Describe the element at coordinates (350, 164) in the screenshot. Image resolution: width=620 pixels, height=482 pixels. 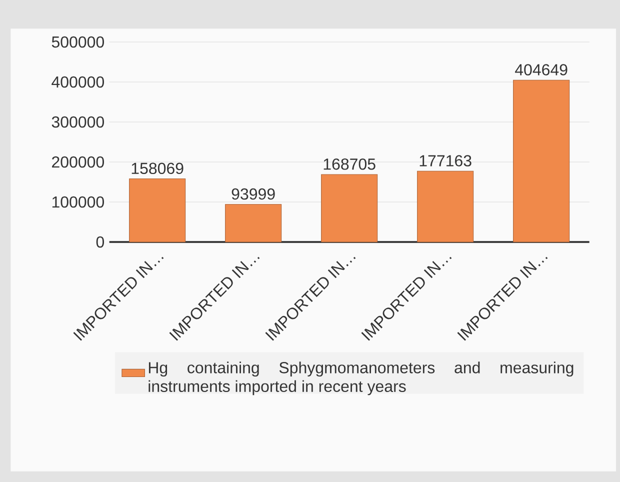
I see `data-label: 168705` at that location.